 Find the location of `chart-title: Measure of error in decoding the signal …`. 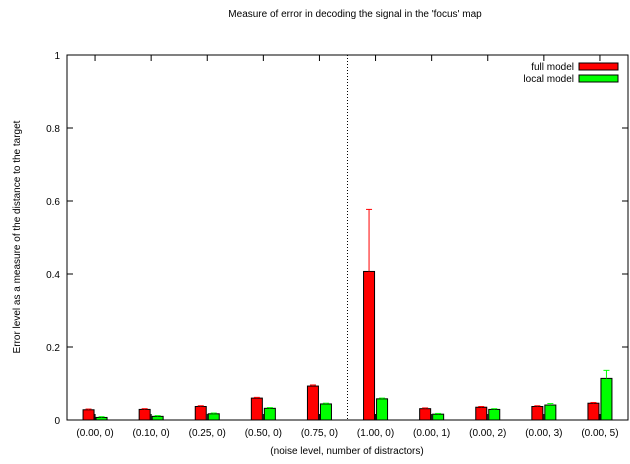

chart-title: Measure of error in decoding the signal … is located at coordinates (355, 14).